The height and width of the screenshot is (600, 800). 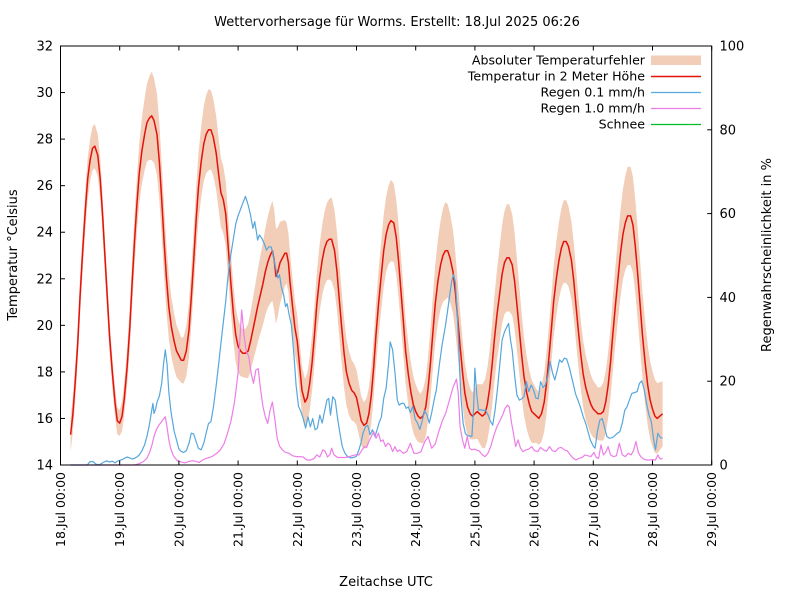 I want to click on legend-label: Absoluter Temperaturfehler, so click(x=559, y=60).